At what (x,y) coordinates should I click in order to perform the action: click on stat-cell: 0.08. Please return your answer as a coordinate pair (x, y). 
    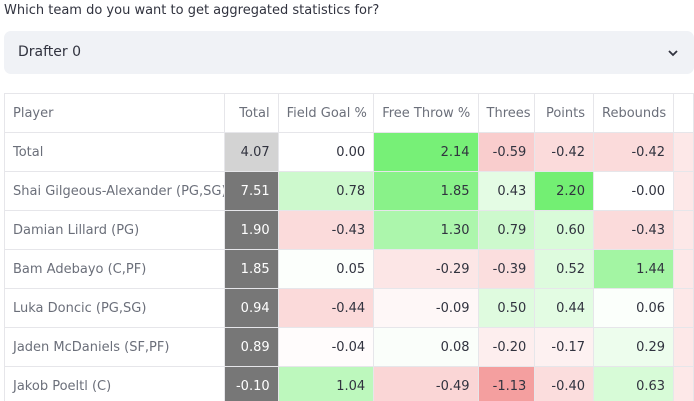
    Looking at the image, I should click on (426, 347).